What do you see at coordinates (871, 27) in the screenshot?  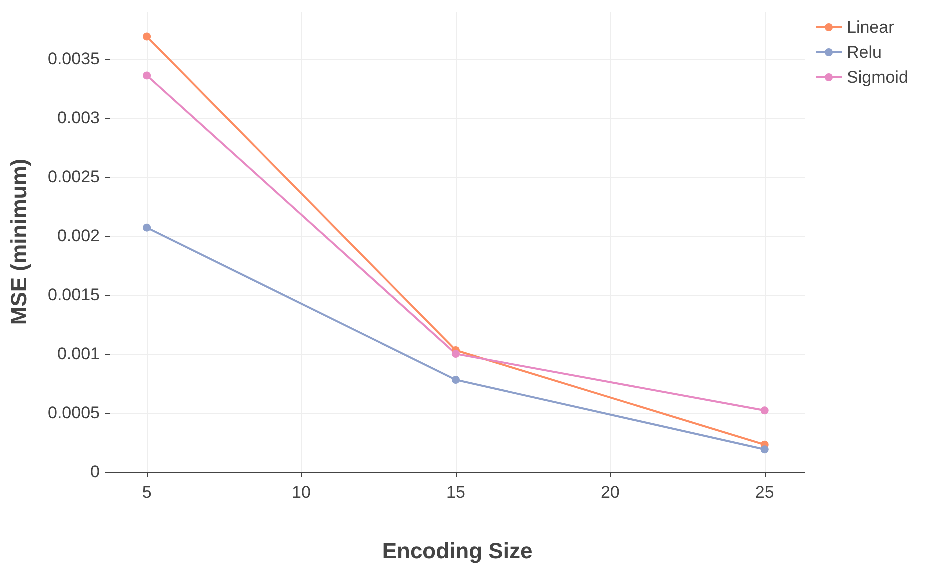 I see `legend-label: Linear` at bounding box center [871, 27].